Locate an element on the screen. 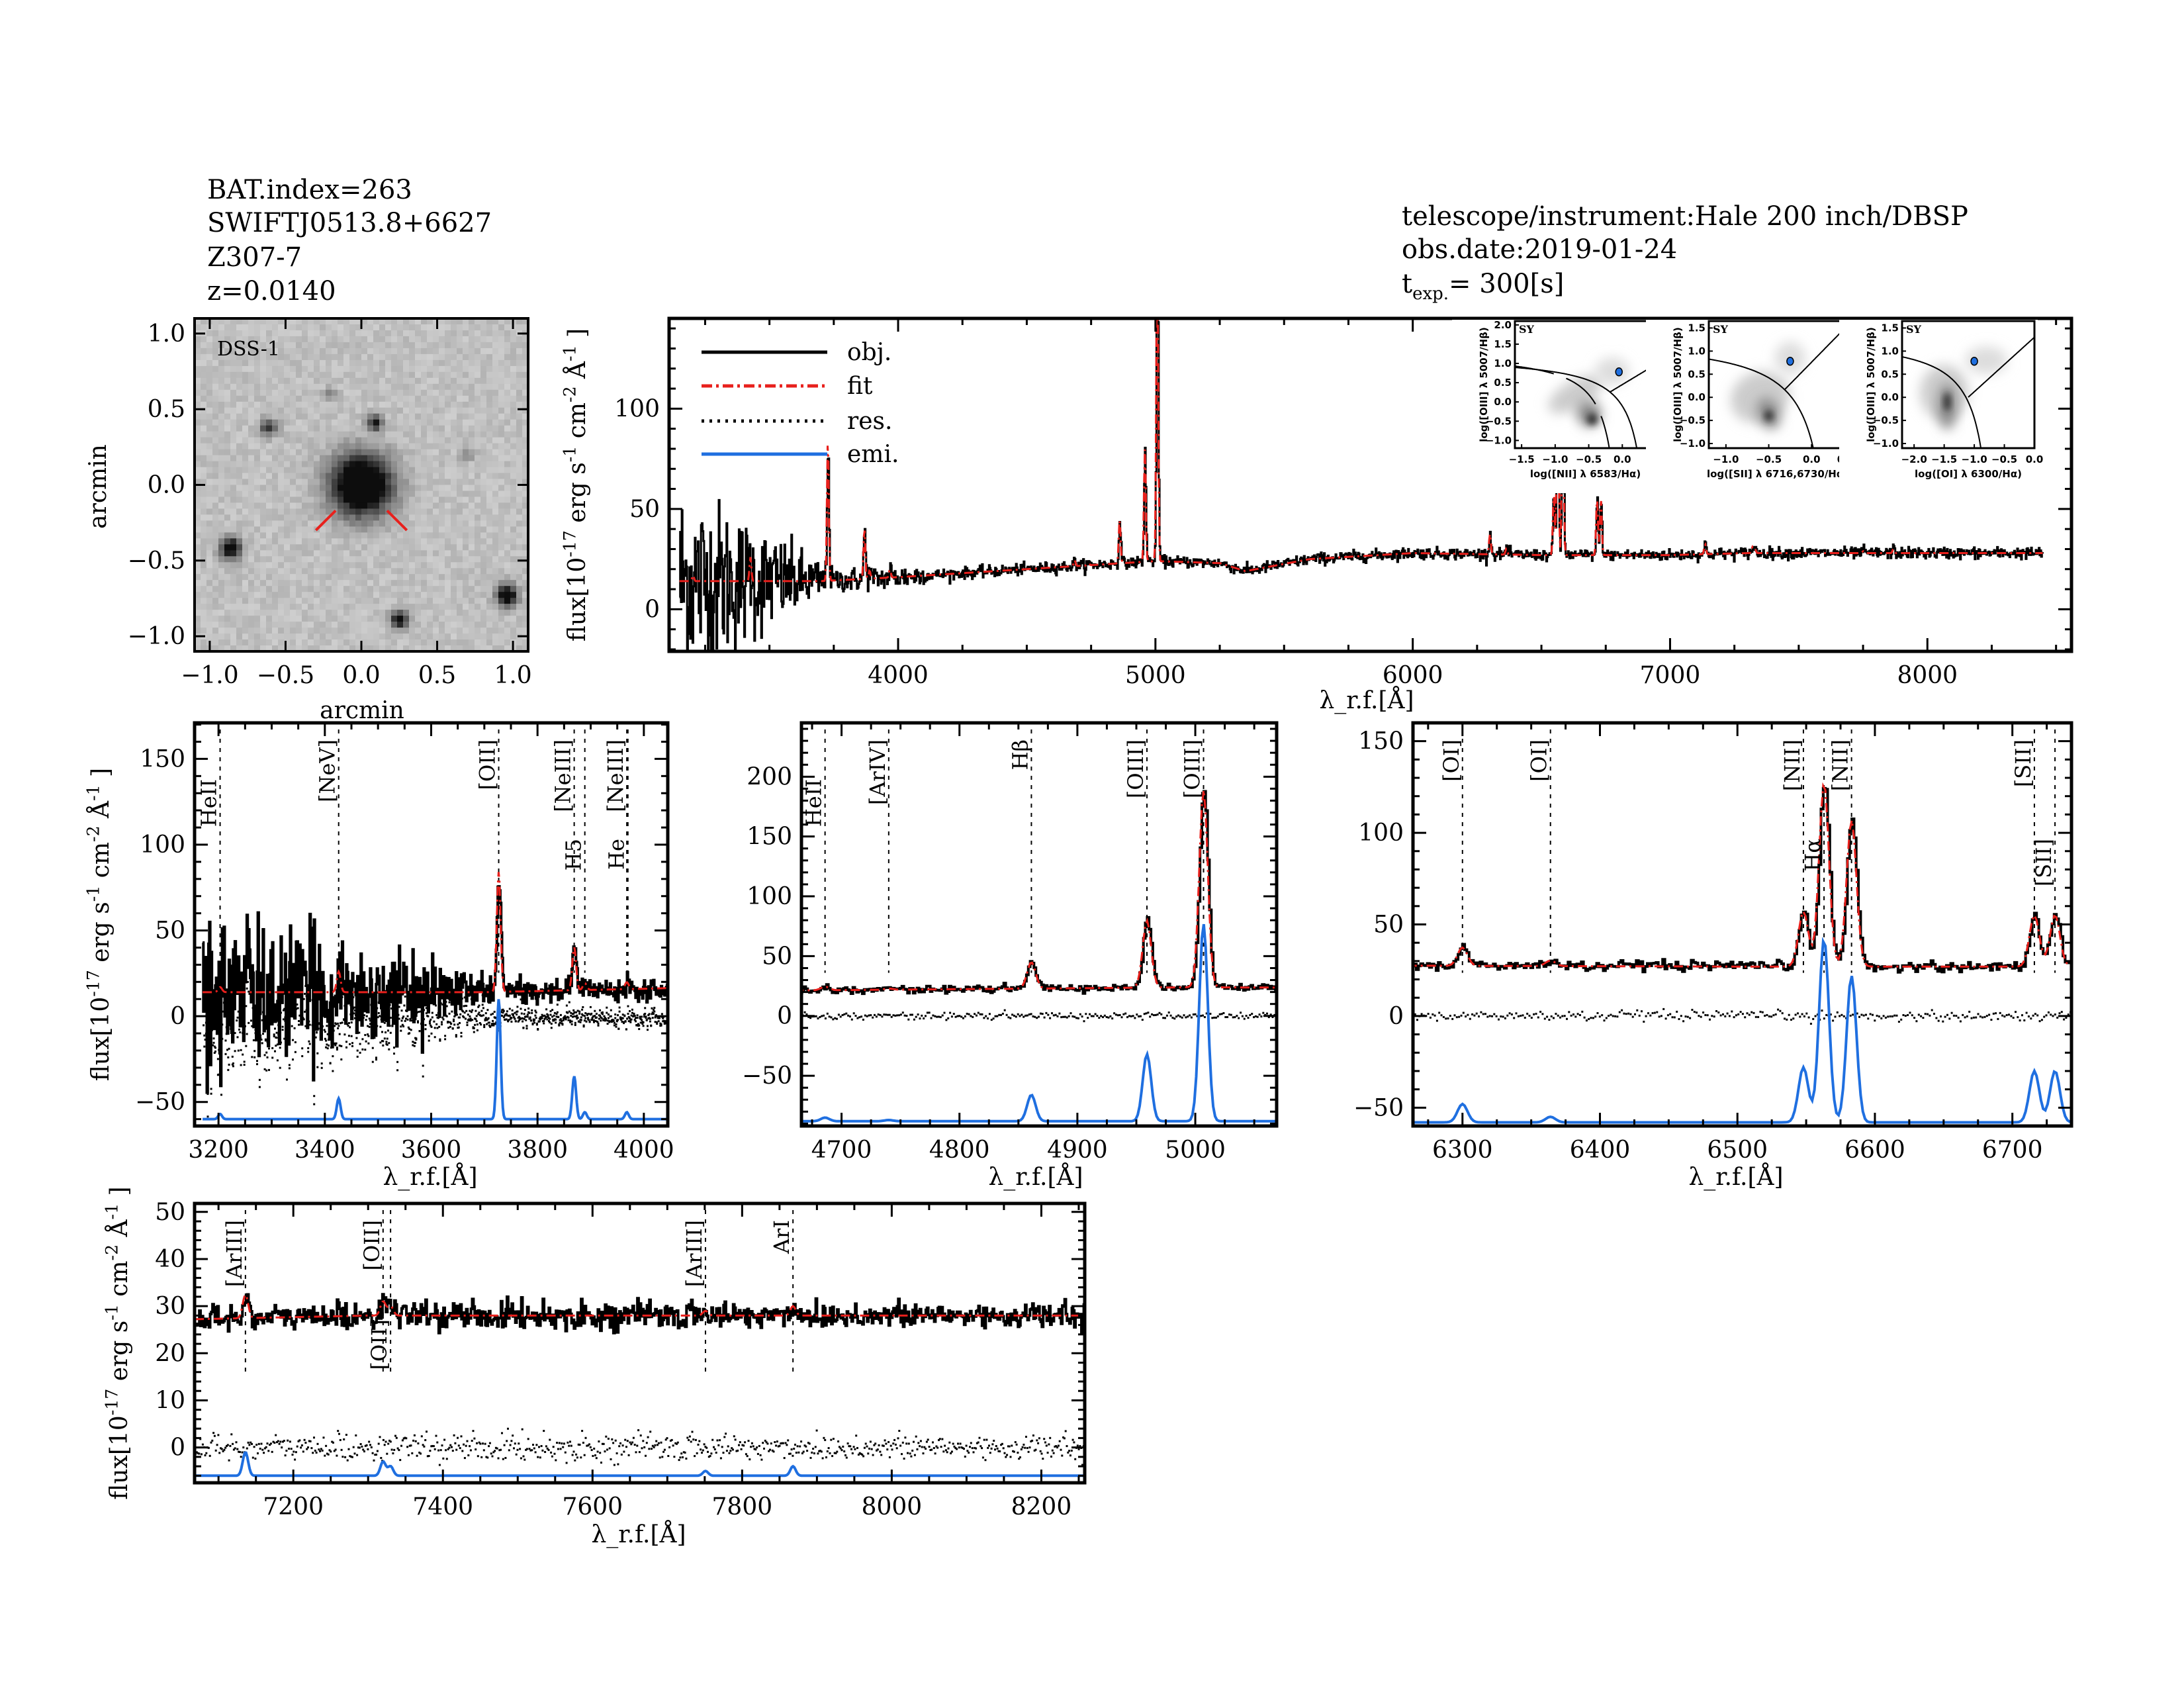 Image resolution: width=2184 pixels, height=1688 pixels. plot-area is located at coordinates (435, 925).